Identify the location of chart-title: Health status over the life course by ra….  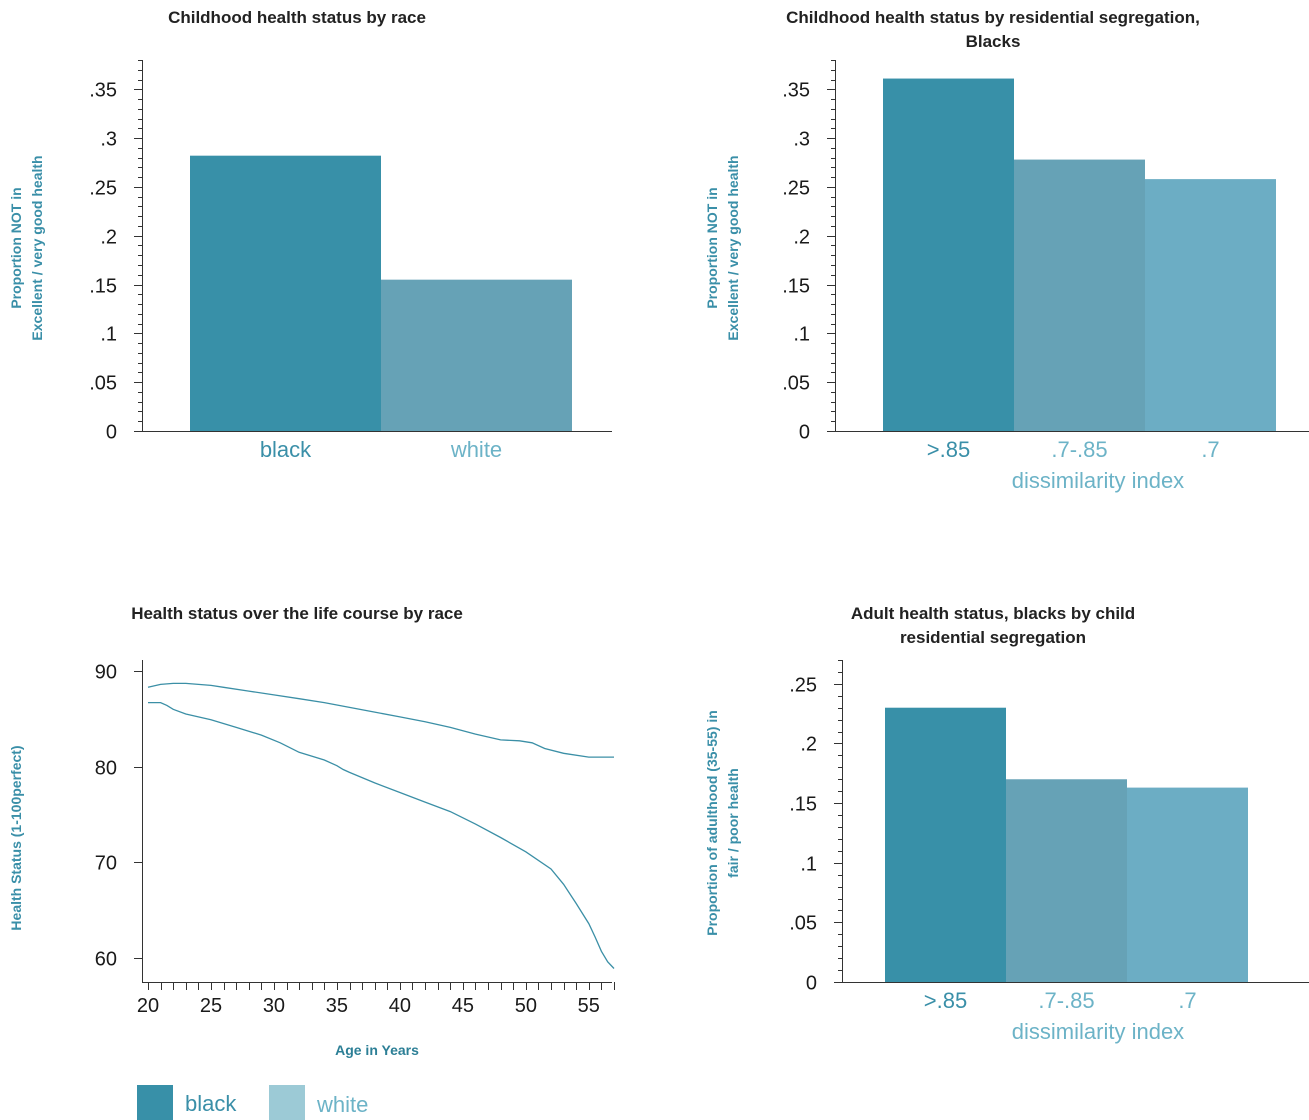
(297, 613).